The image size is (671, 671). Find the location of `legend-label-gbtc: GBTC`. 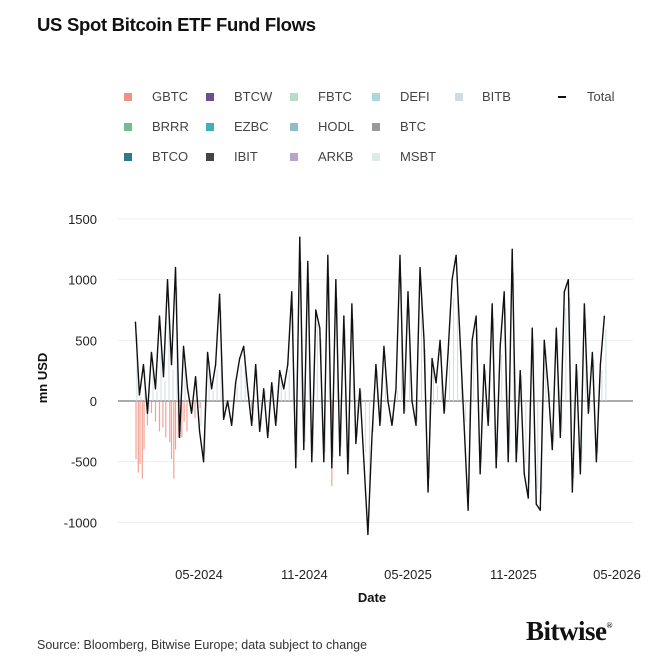

legend-label-gbtc: GBTC is located at coordinates (170, 96).